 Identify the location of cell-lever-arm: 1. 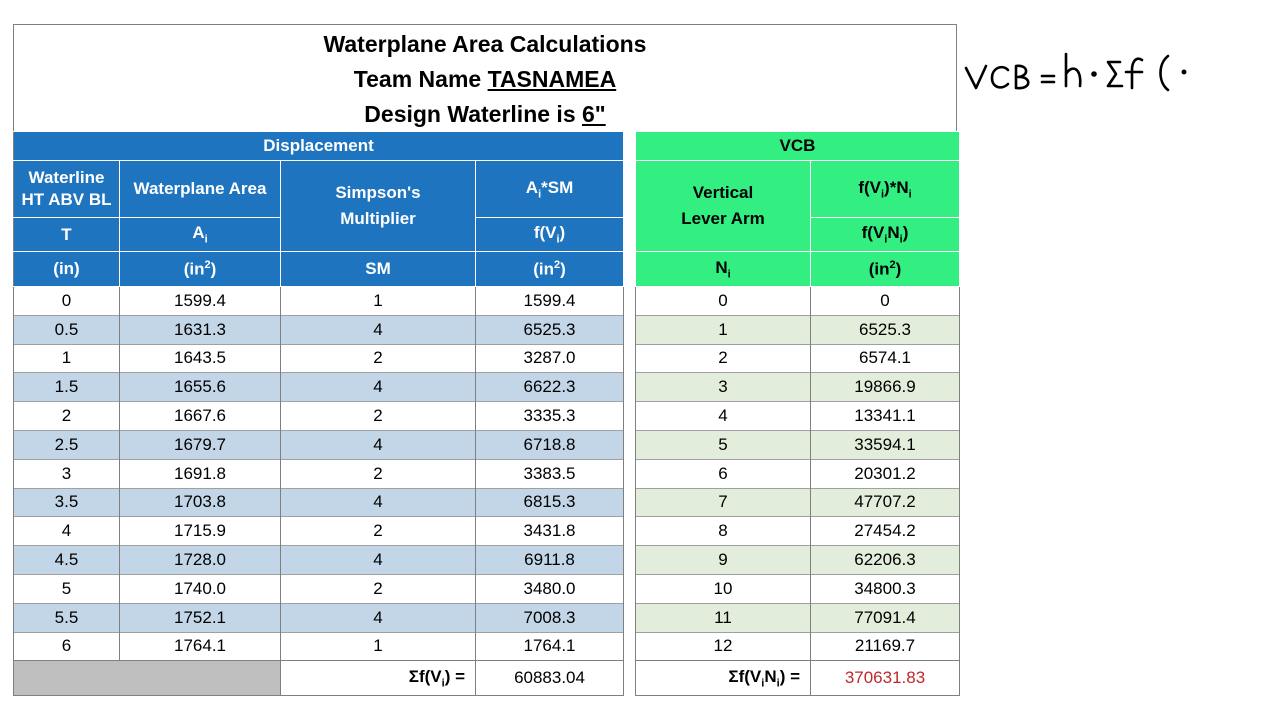
(723, 329).